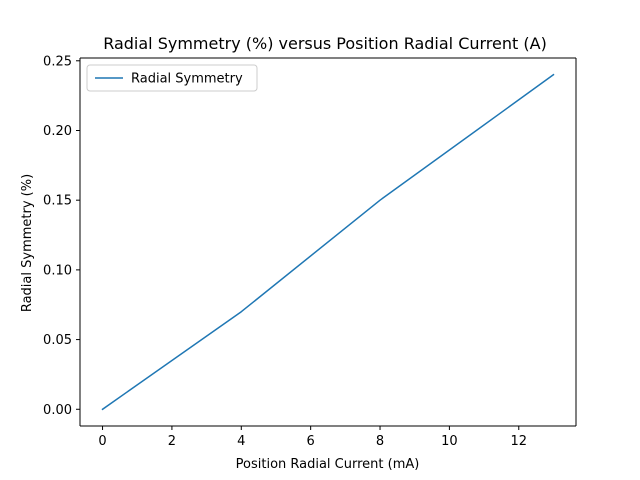  Describe the element at coordinates (172, 441) in the screenshot. I see `x-tick-label: 2` at that location.